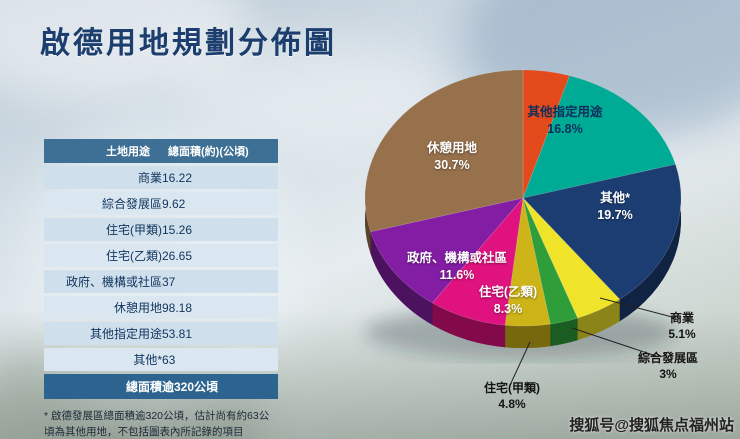  What do you see at coordinates (512, 396) in the screenshot?
I see `pie-label-residential-a: 住宅(甲類) 4.8%` at bounding box center [512, 396].